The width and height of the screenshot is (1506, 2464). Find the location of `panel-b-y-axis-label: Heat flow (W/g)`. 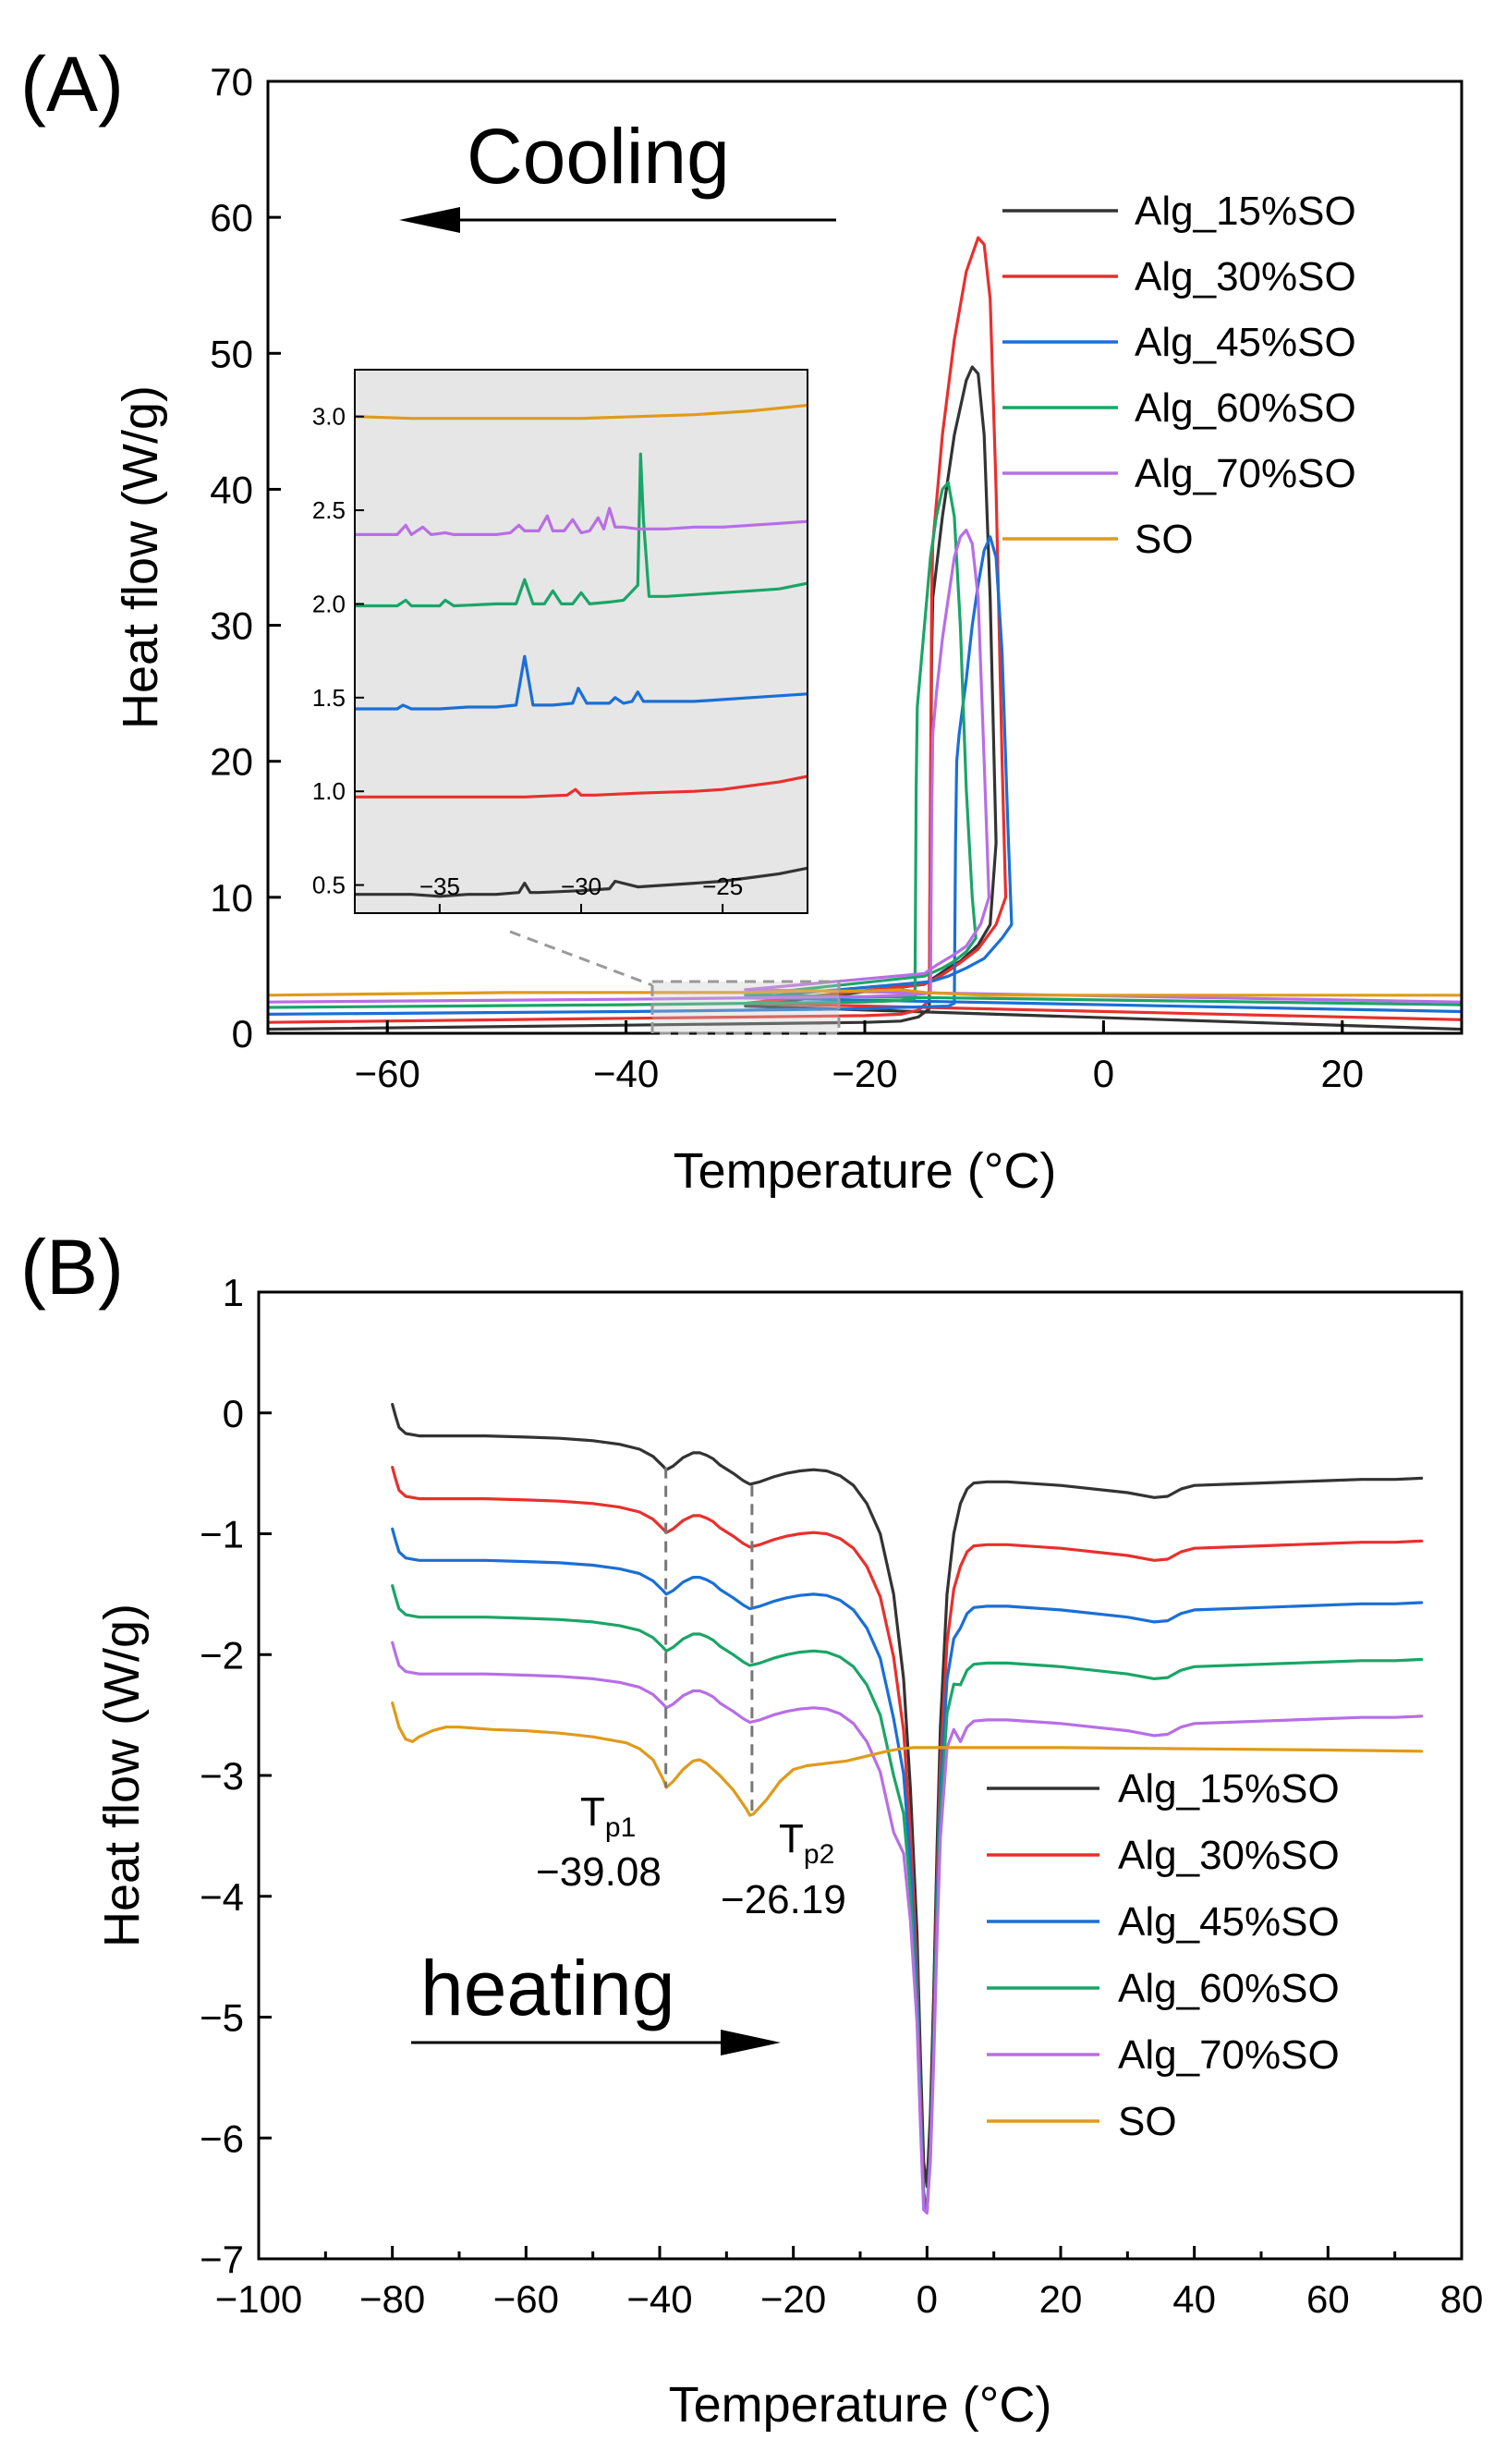

panel-b-y-axis-label: Heat flow (W/g) is located at coordinates (122, 1775).